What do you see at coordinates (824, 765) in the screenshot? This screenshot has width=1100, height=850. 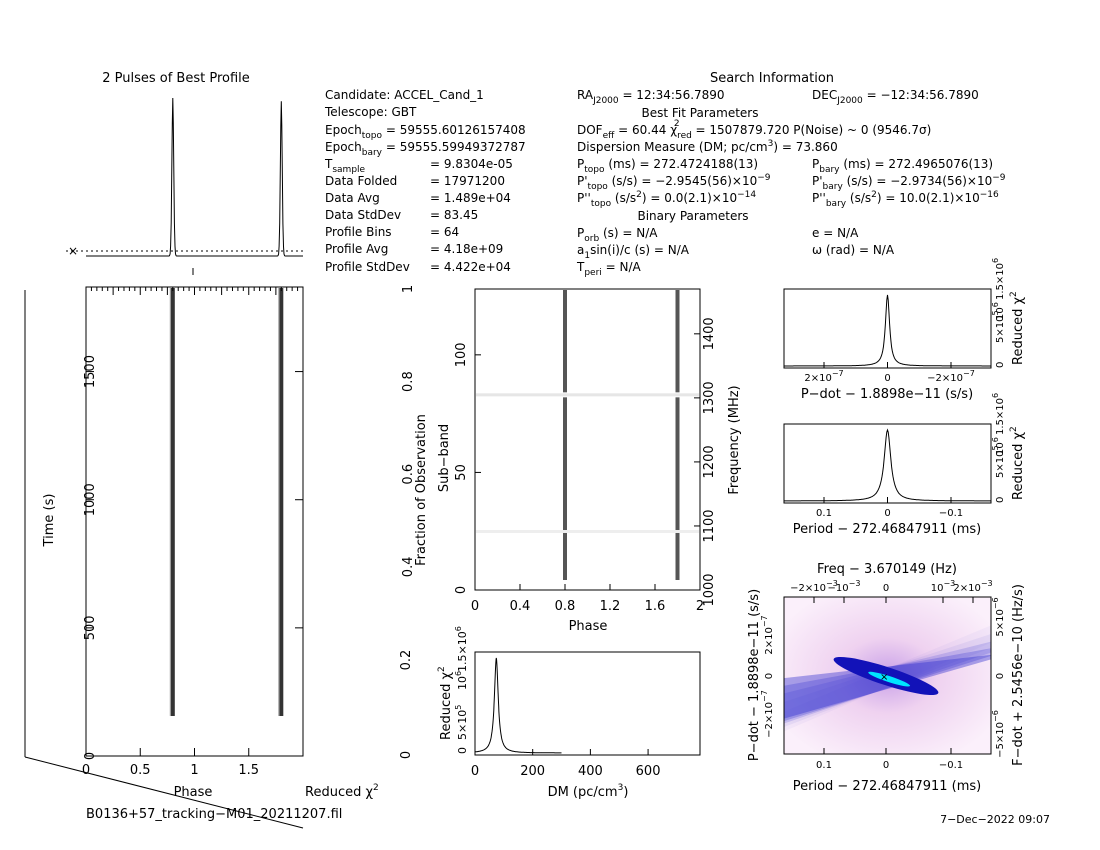 I see `ppdot-x-tick-label: 0.1` at bounding box center [824, 765].